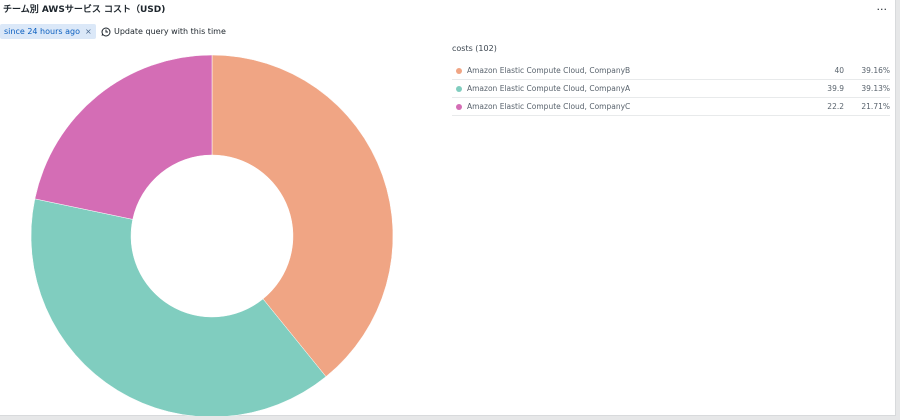 This screenshot has height=420, width=900. What do you see at coordinates (835, 88) in the screenshot?
I see `legend-value: 39.9` at bounding box center [835, 88].